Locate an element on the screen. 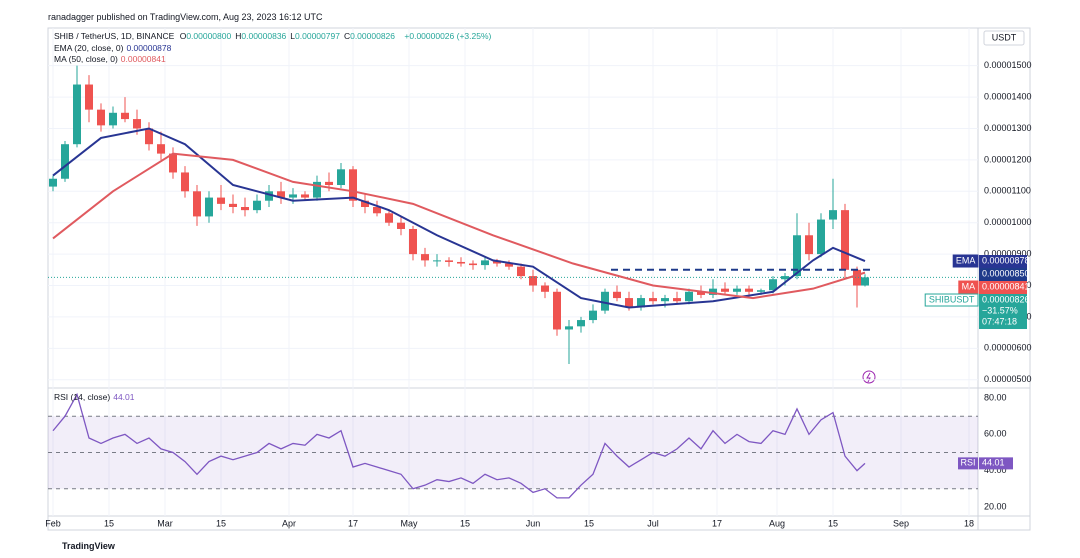  footer-text: TradingView is located at coordinates (88, 546).